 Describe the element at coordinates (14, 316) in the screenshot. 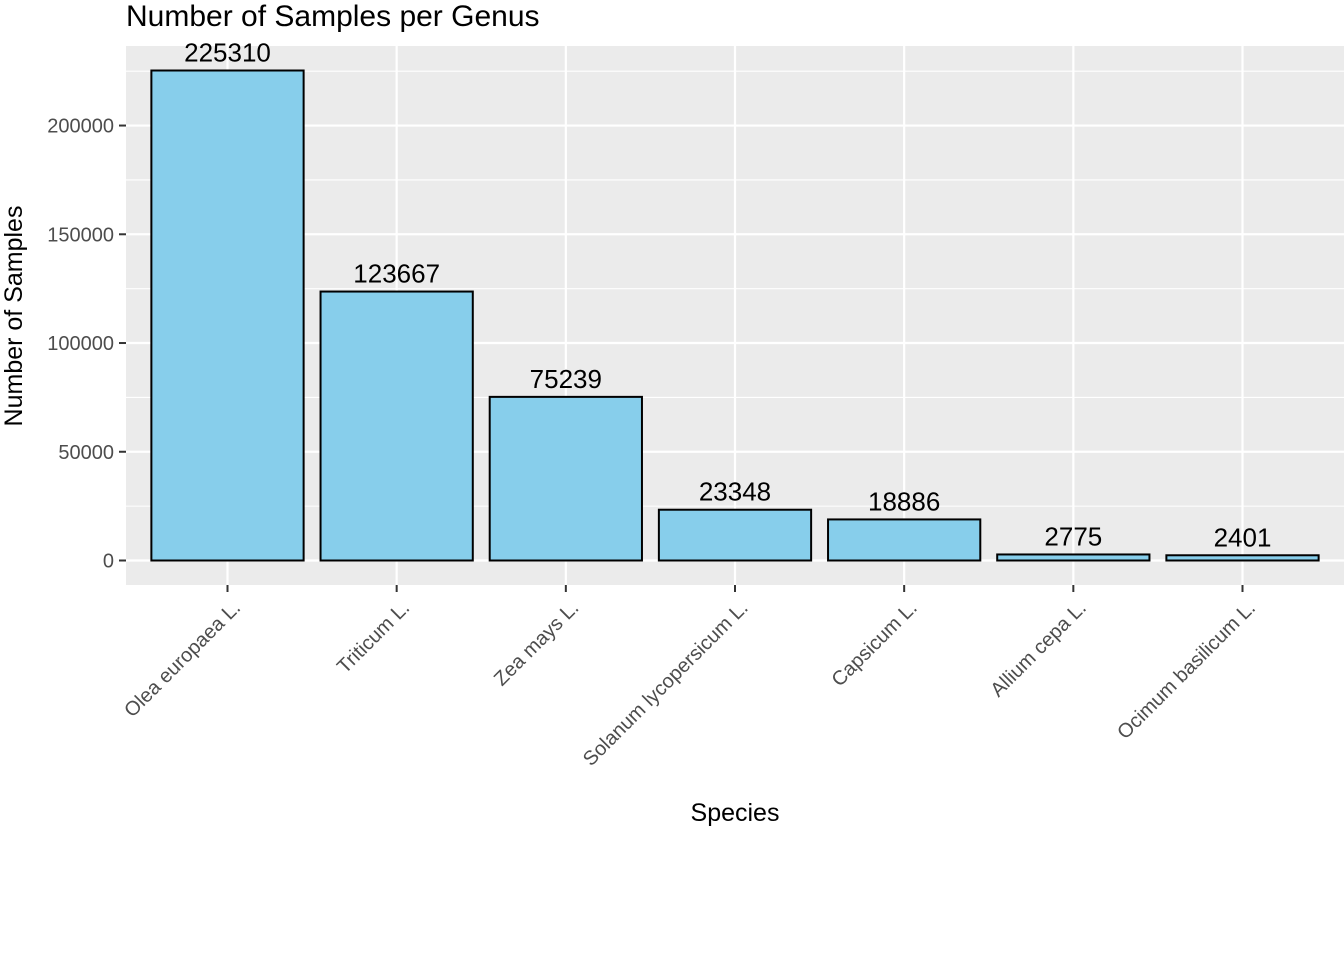

I see `y-axis-title: Number of Samples` at that location.